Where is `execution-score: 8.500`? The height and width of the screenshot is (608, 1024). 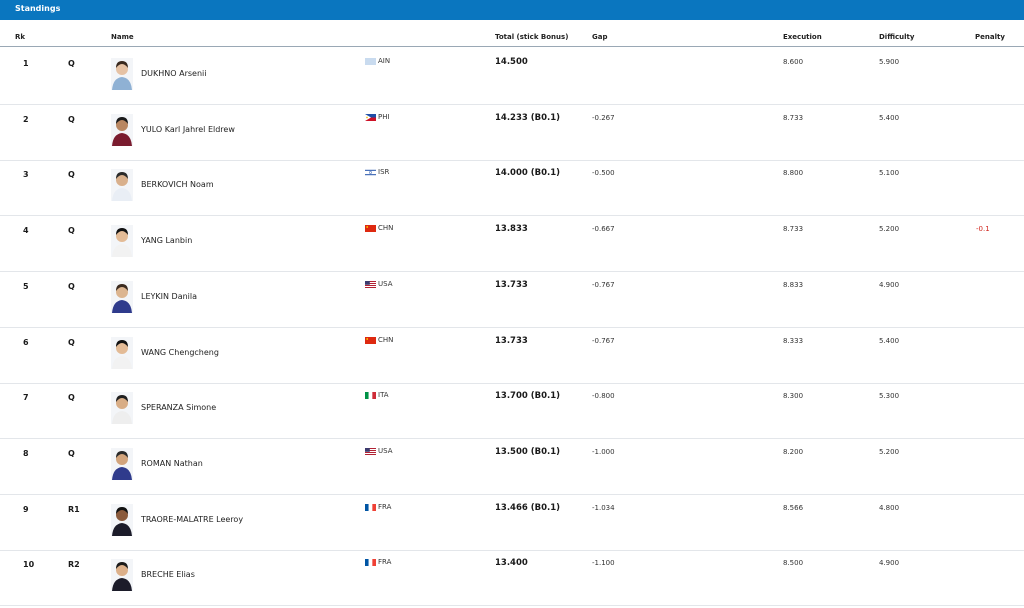
execution-score: 8.500 is located at coordinates (793, 563).